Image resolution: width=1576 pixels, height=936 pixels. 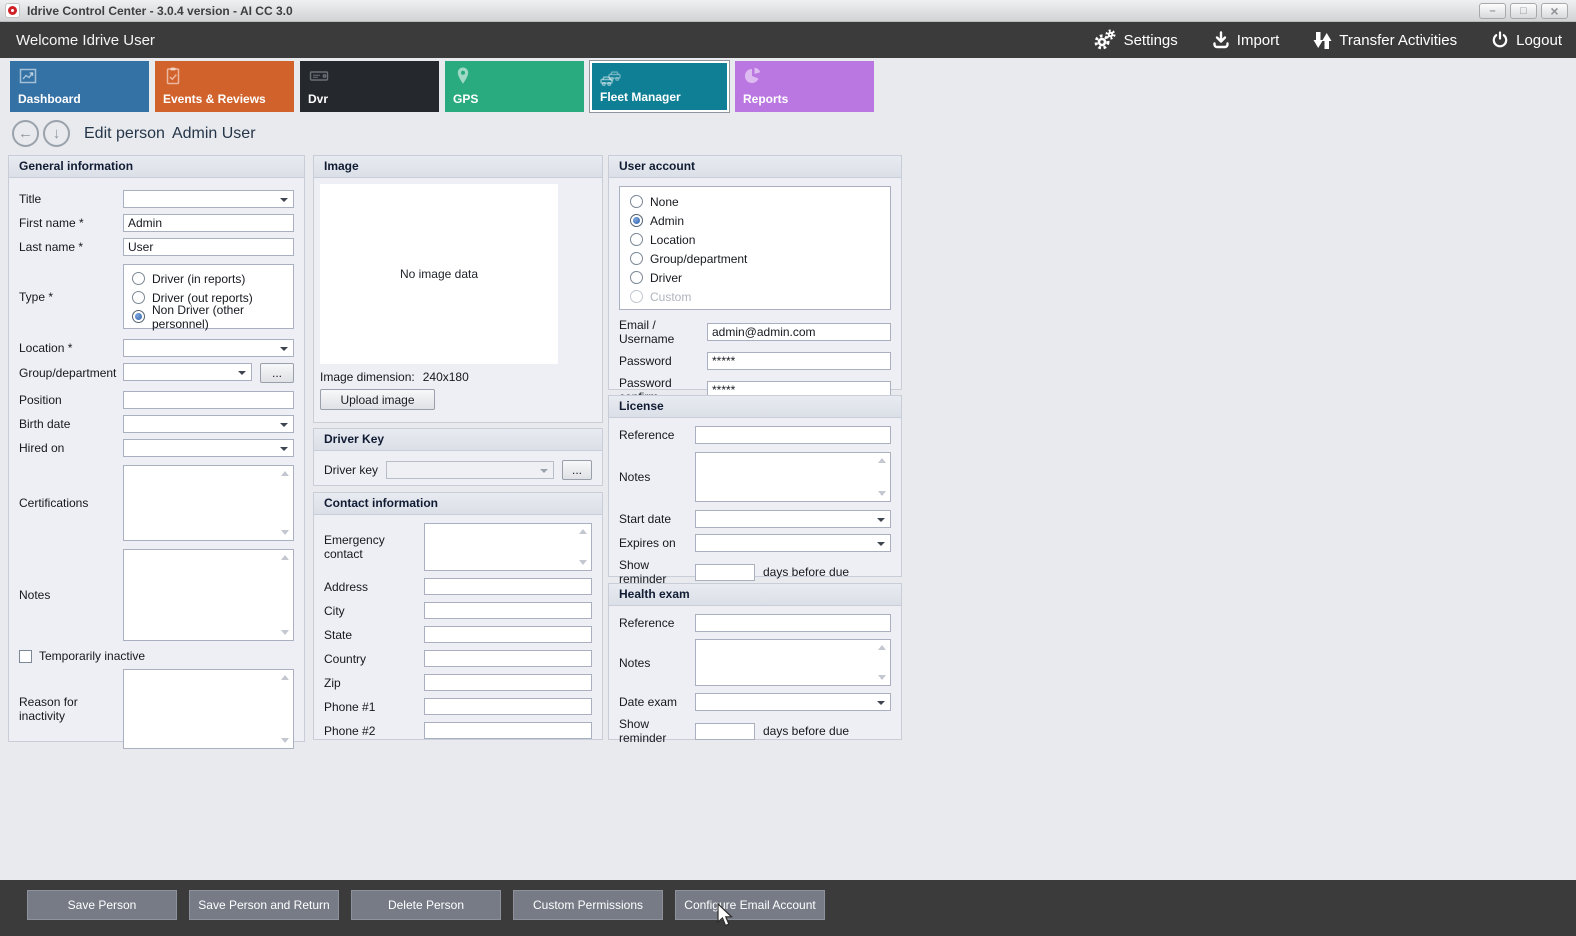 What do you see at coordinates (1523, 11) in the screenshot?
I see `maximize-button: □` at bounding box center [1523, 11].